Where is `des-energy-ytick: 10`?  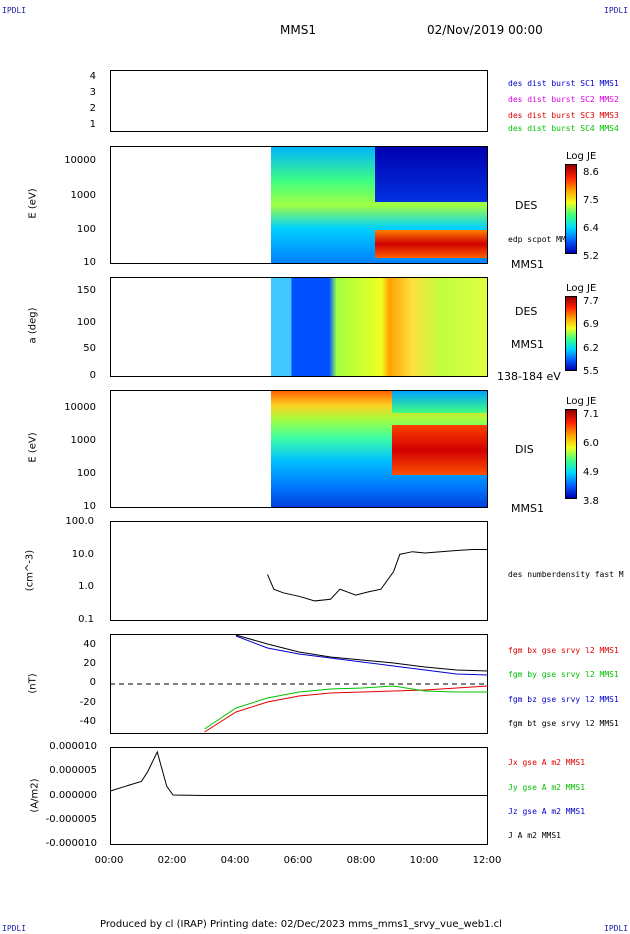 des-energy-ytick: 10 is located at coordinates (89, 262).